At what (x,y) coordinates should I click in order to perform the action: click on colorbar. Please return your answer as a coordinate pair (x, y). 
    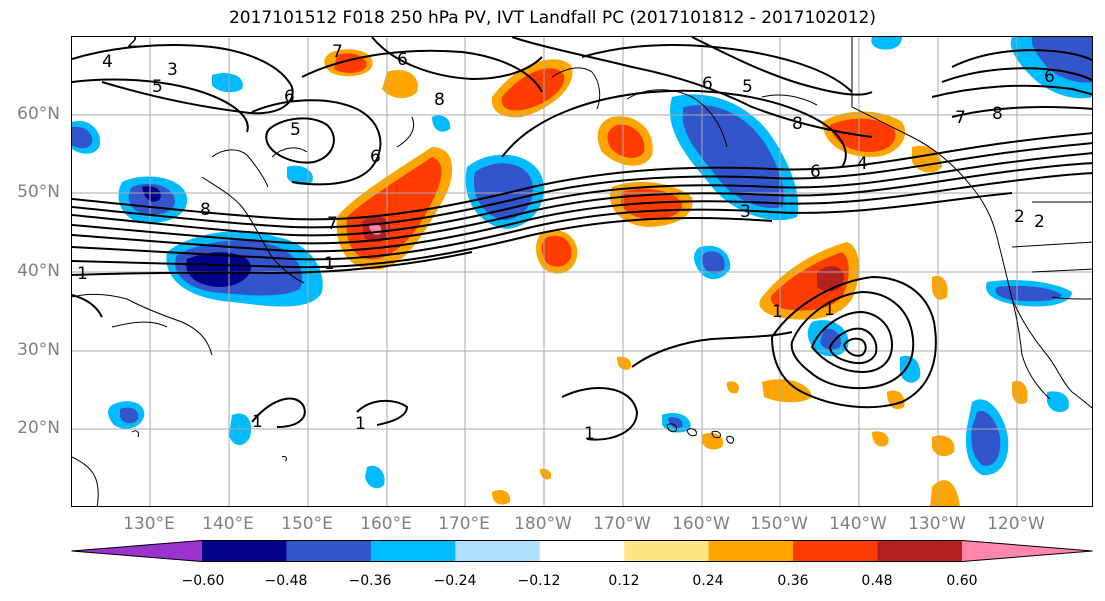
    Looking at the image, I should click on (582, 551).